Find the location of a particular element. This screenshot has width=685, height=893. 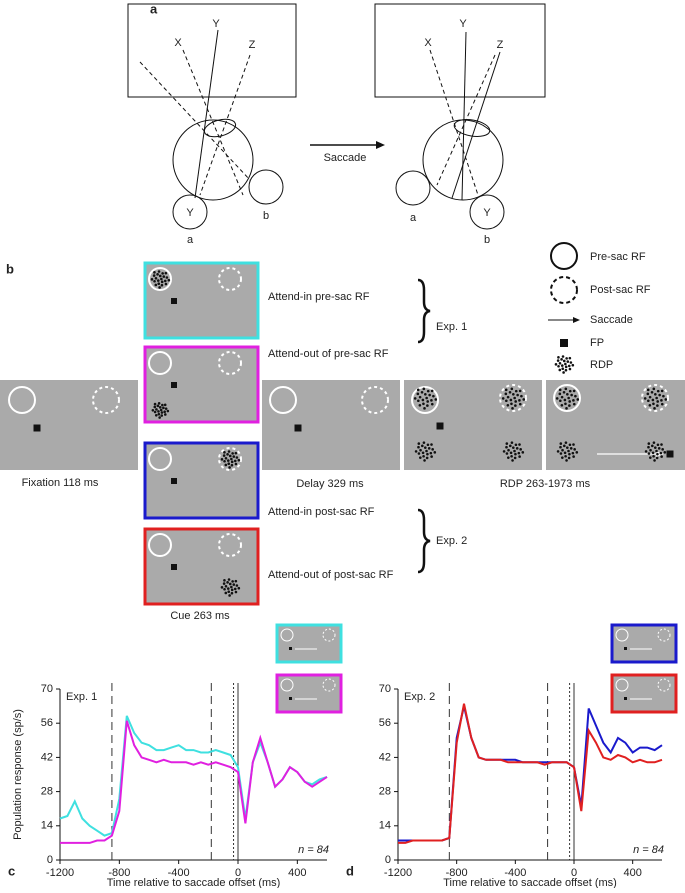

y-tick-label: 14 is located at coordinates (385, 826).